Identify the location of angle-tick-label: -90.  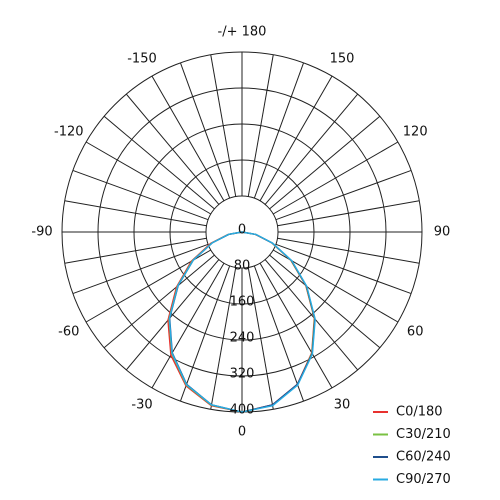
(41, 232).